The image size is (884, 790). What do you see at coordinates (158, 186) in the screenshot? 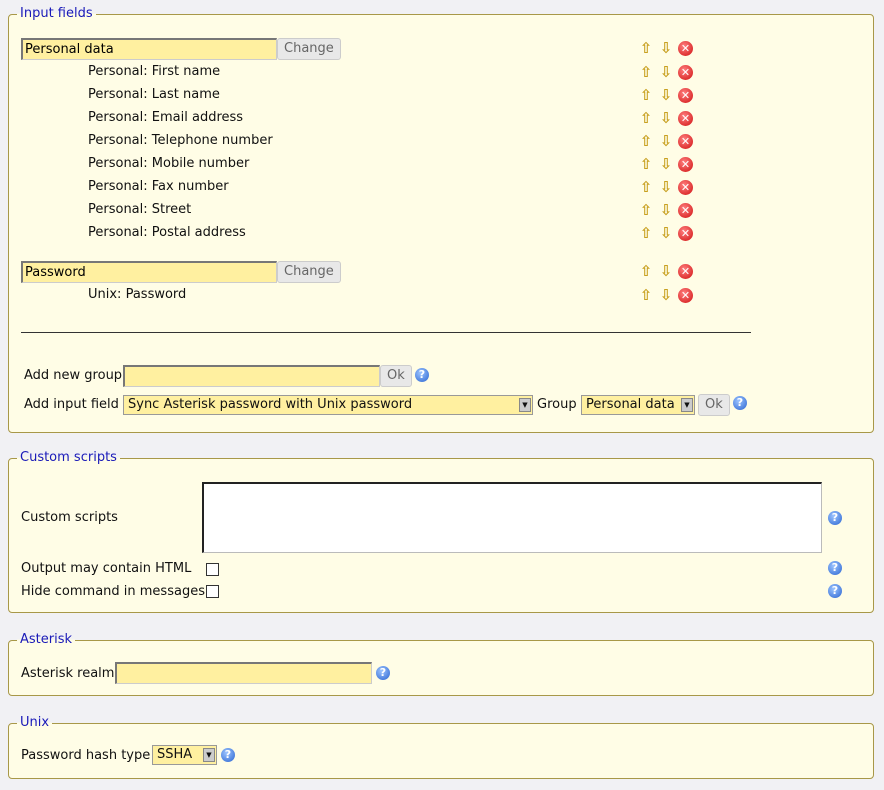
I see `input-field-item: Personal: Fax number` at bounding box center [158, 186].